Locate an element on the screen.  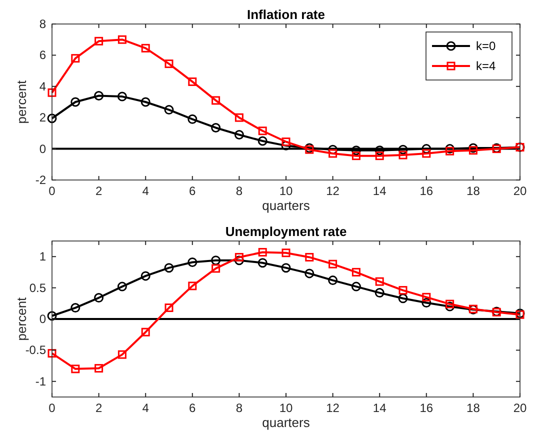
y-tick-label: 8 is located at coordinates (42, 24).